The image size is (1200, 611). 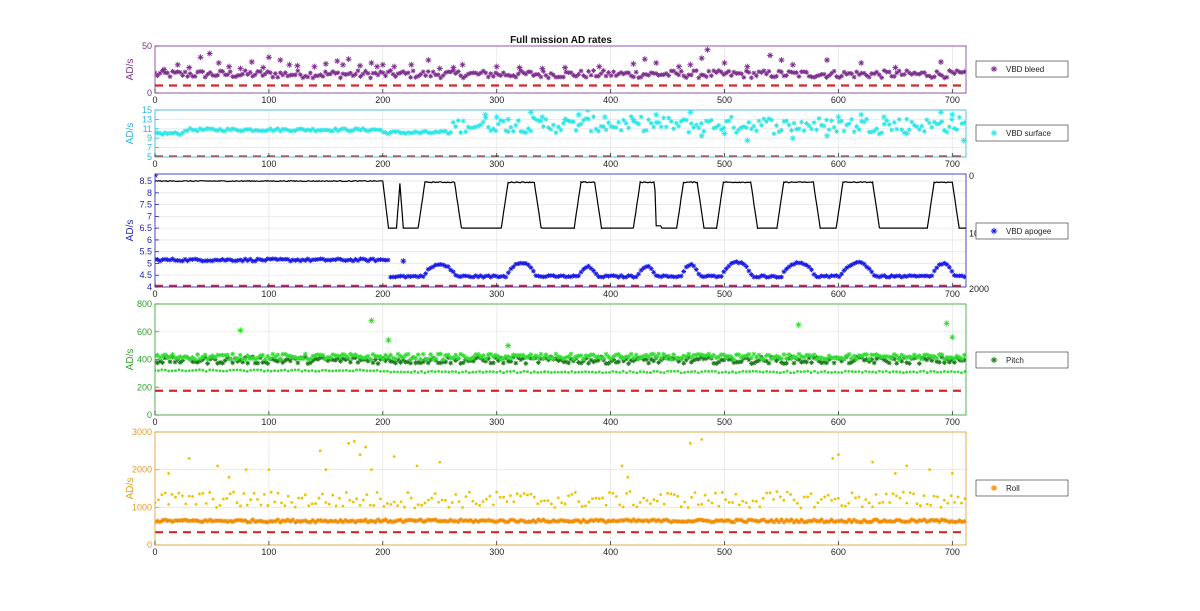 What do you see at coordinates (150, 69) in the screenshot?
I see `y-axis: 050` at bounding box center [150, 69].